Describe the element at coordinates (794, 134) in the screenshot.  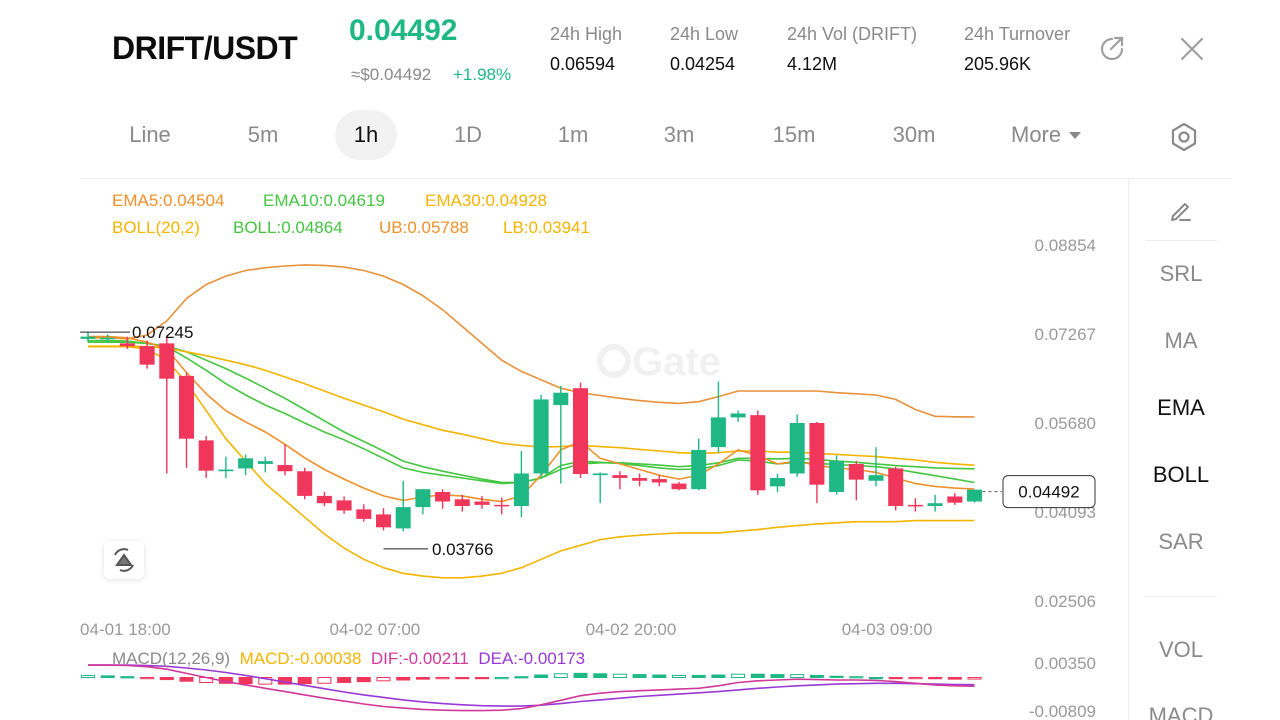
I see `timeframe-15m: 15m` at that location.